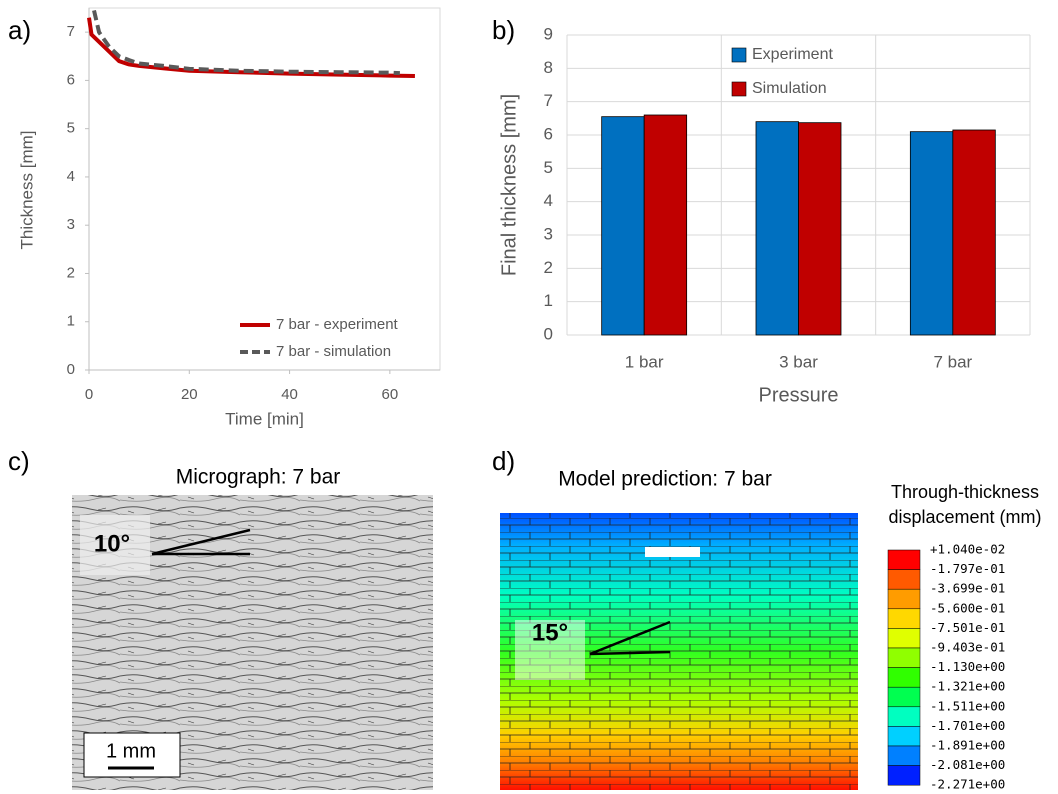 The width and height of the screenshot is (1058, 794). What do you see at coordinates (509, 185) in the screenshot?
I see `y-axis-title: Final thickness [mm]` at bounding box center [509, 185].